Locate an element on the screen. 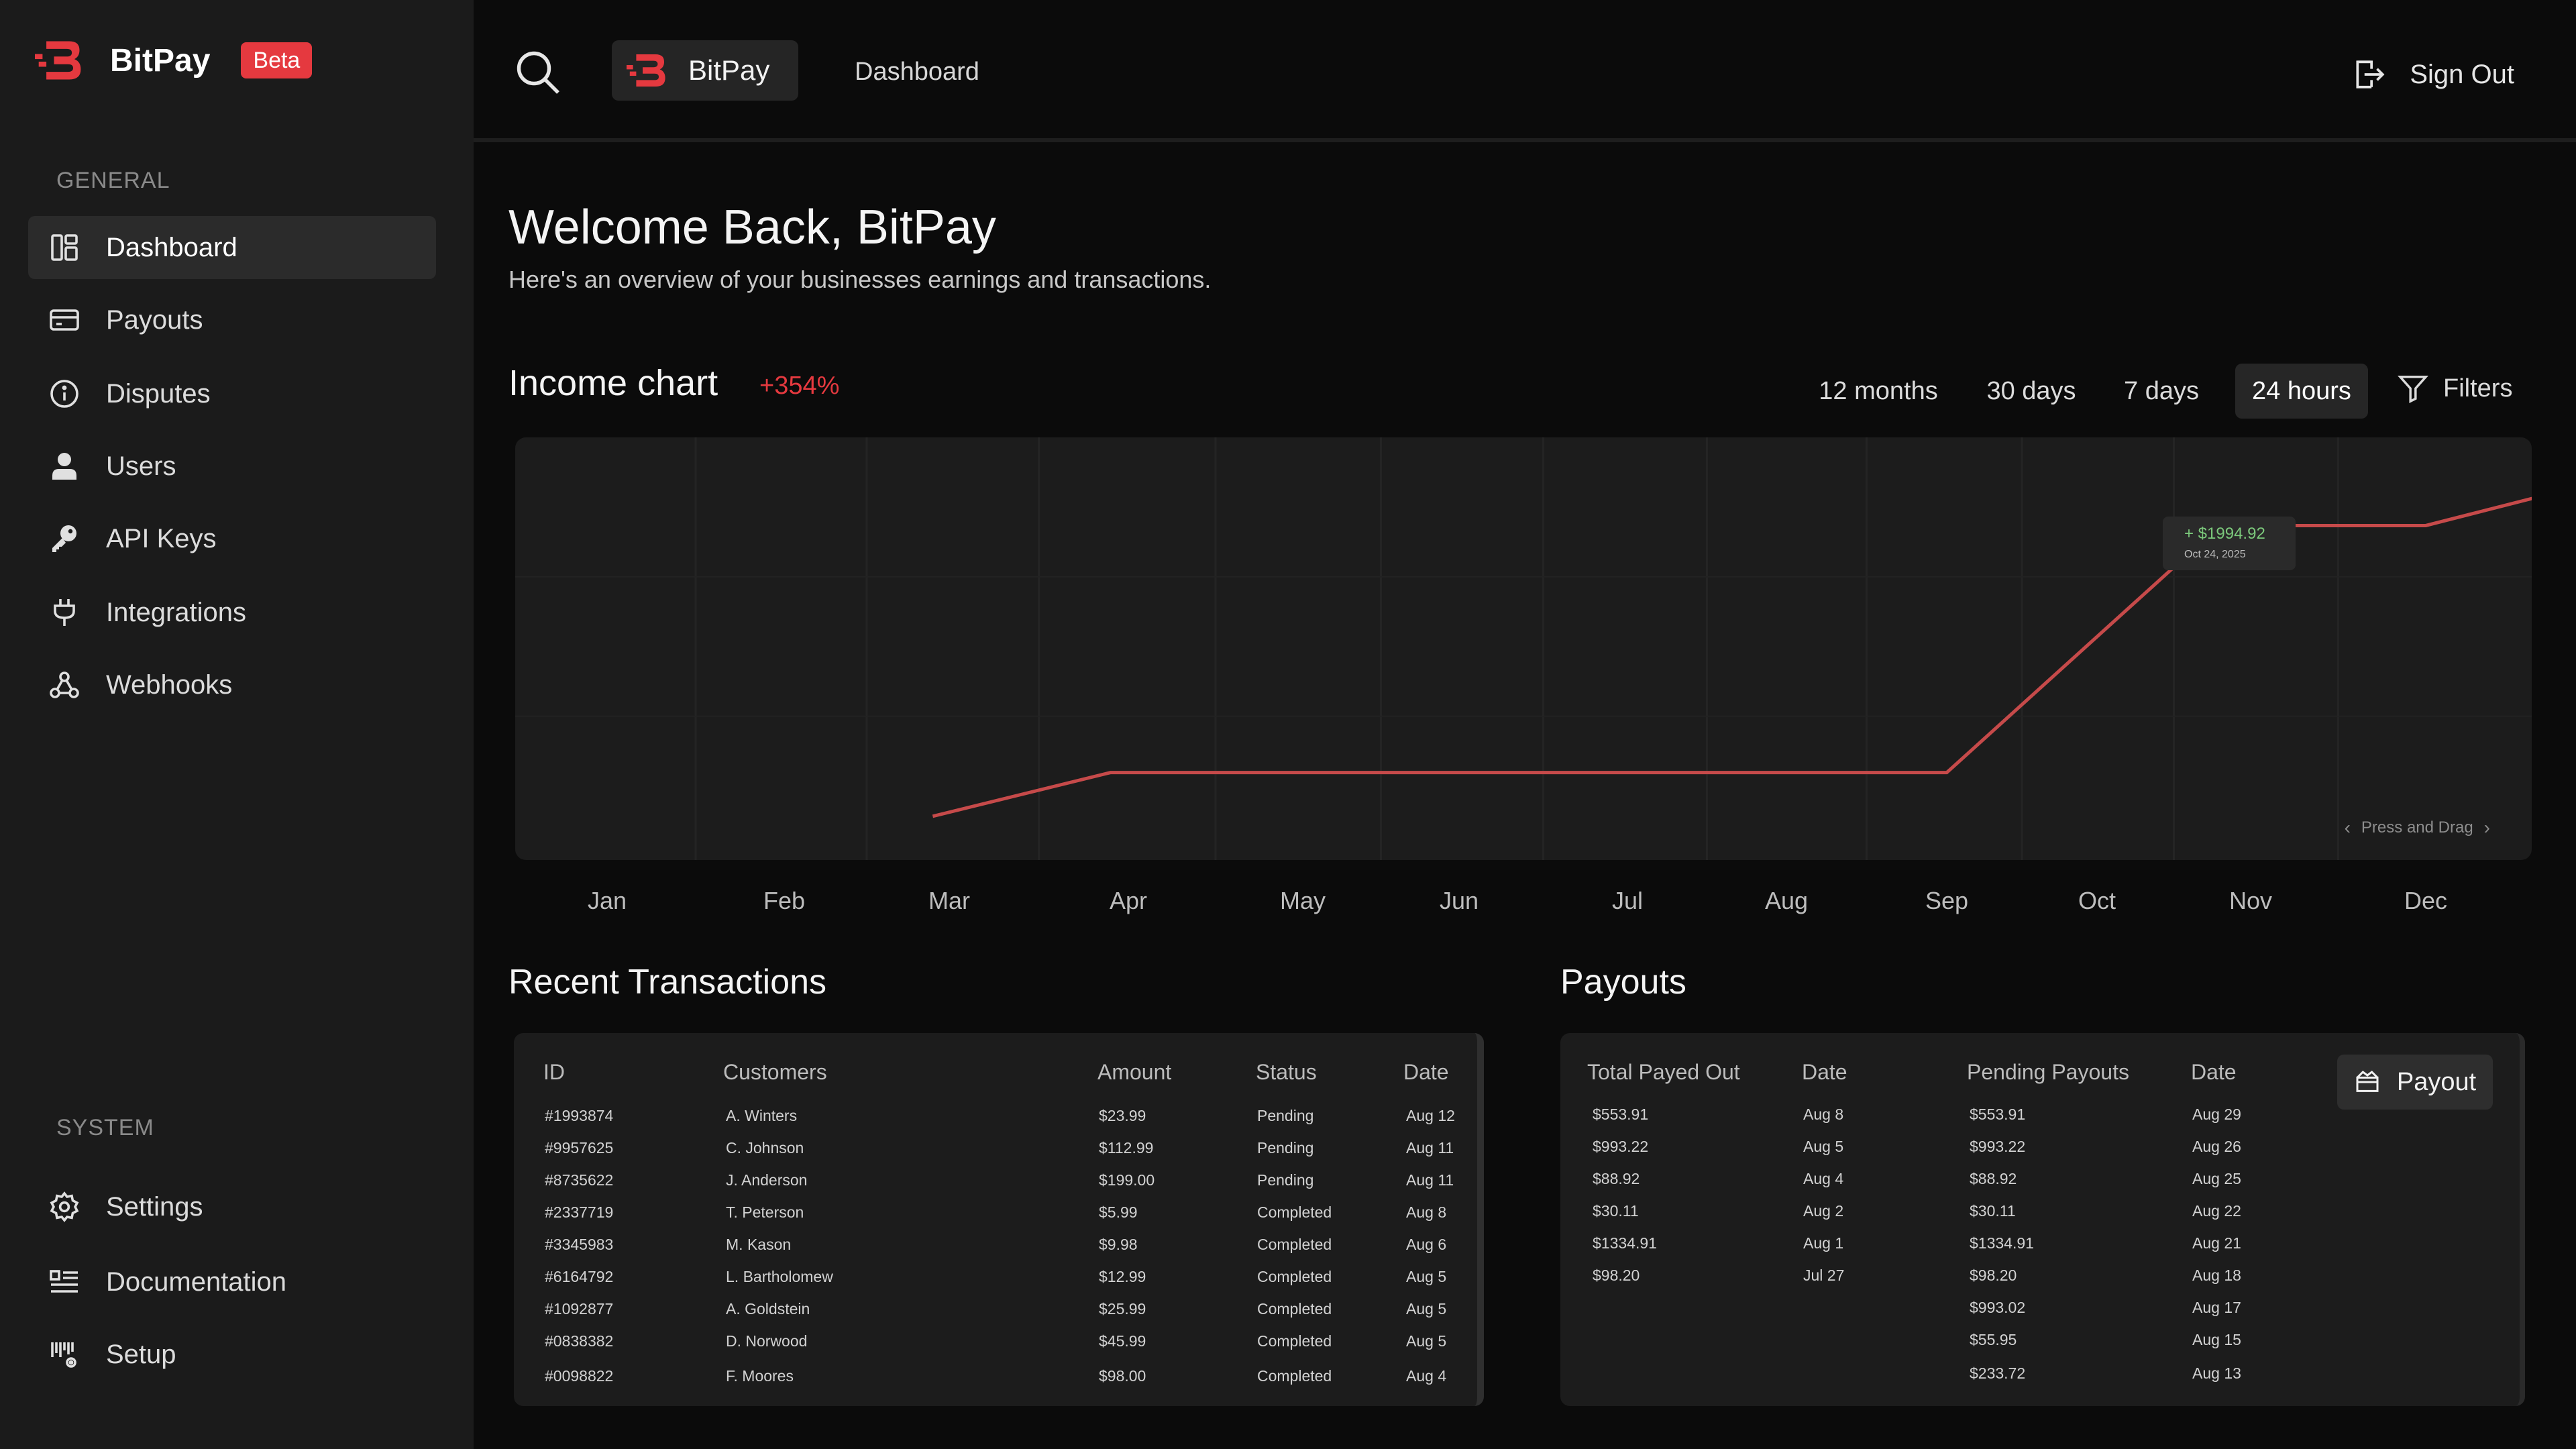 The image size is (2576, 1449). table-cell: $199.00 is located at coordinates (1127, 1180).